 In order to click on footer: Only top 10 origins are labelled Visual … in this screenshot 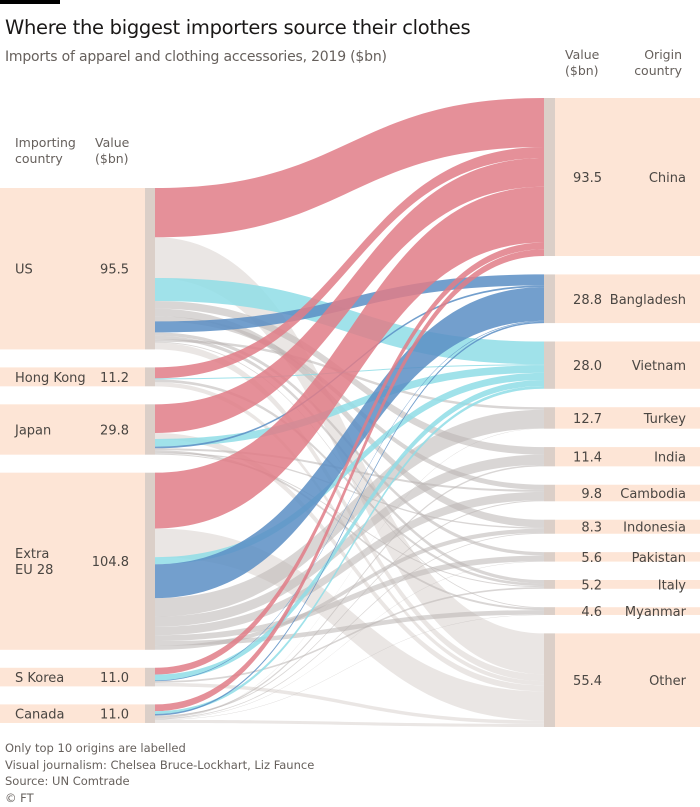, I will do `click(159, 773)`.